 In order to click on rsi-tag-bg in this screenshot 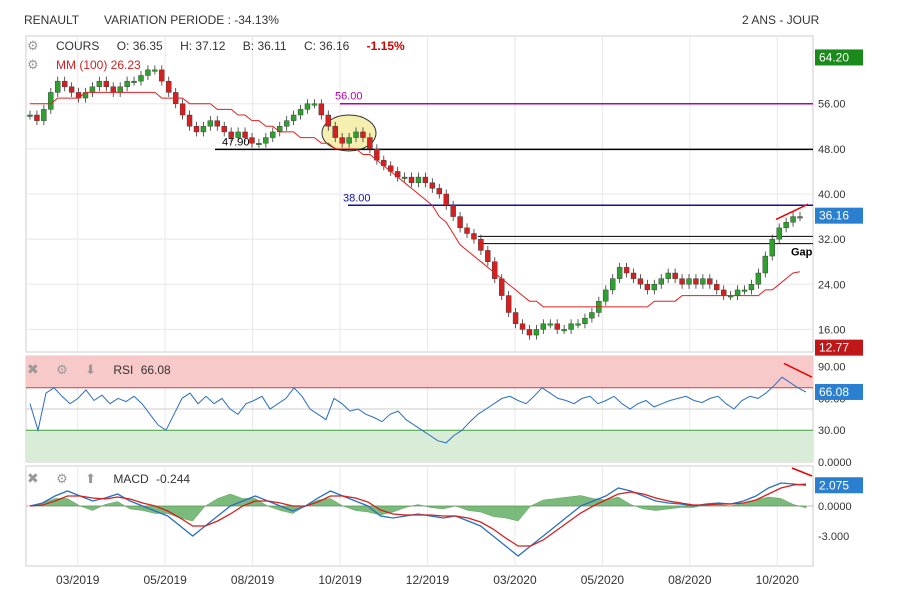, I will do `click(839, 391)`.